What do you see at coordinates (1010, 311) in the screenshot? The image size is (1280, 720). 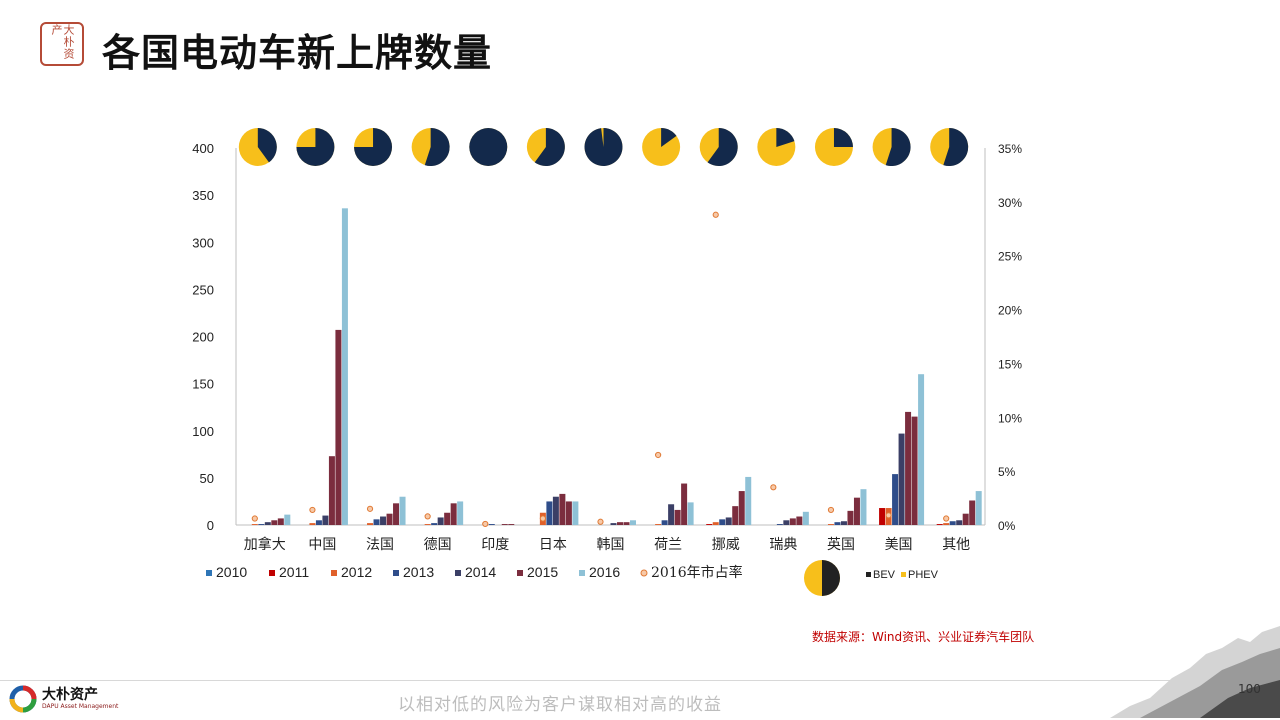 I see `y2-tick-label: 20%` at bounding box center [1010, 311].